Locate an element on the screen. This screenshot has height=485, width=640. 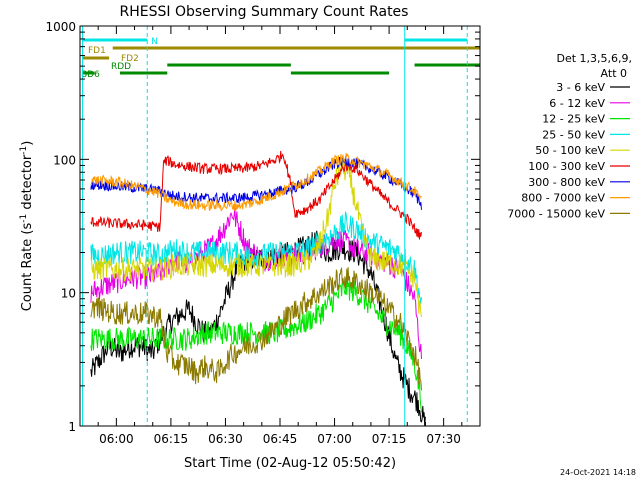
legend-label-2: 12 - 25 keV is located at coordinates (573, 119).